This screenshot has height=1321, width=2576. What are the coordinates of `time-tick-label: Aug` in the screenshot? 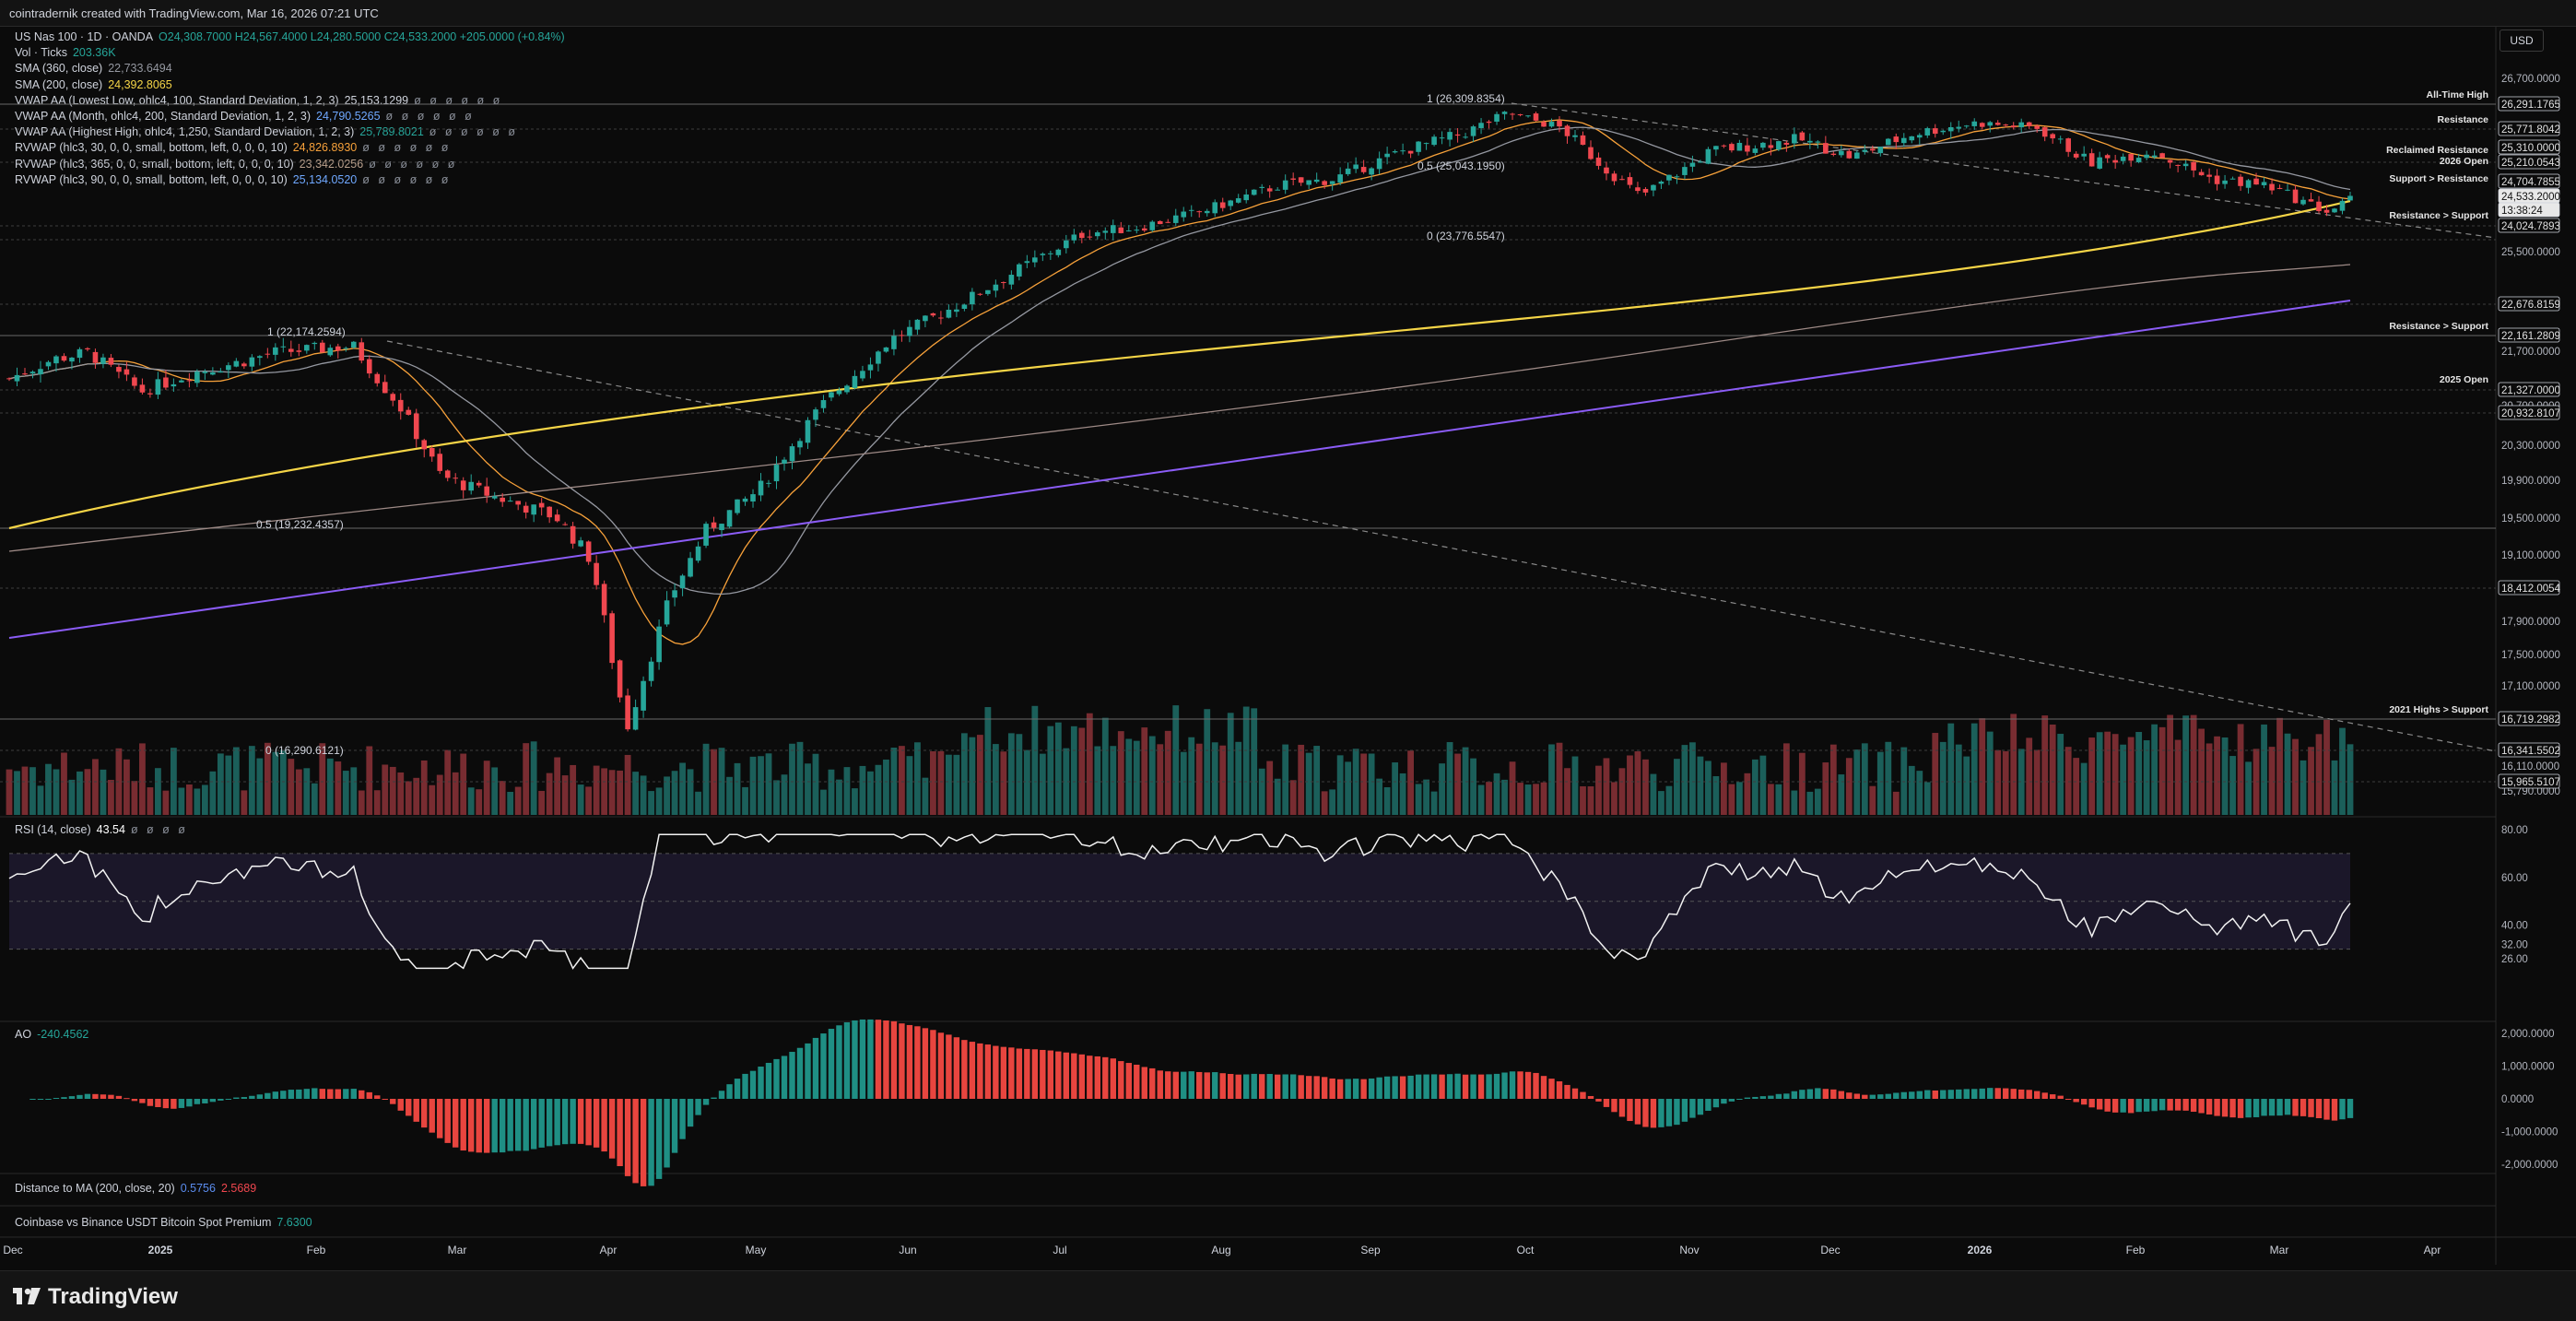 It's located at (1220, 1250).